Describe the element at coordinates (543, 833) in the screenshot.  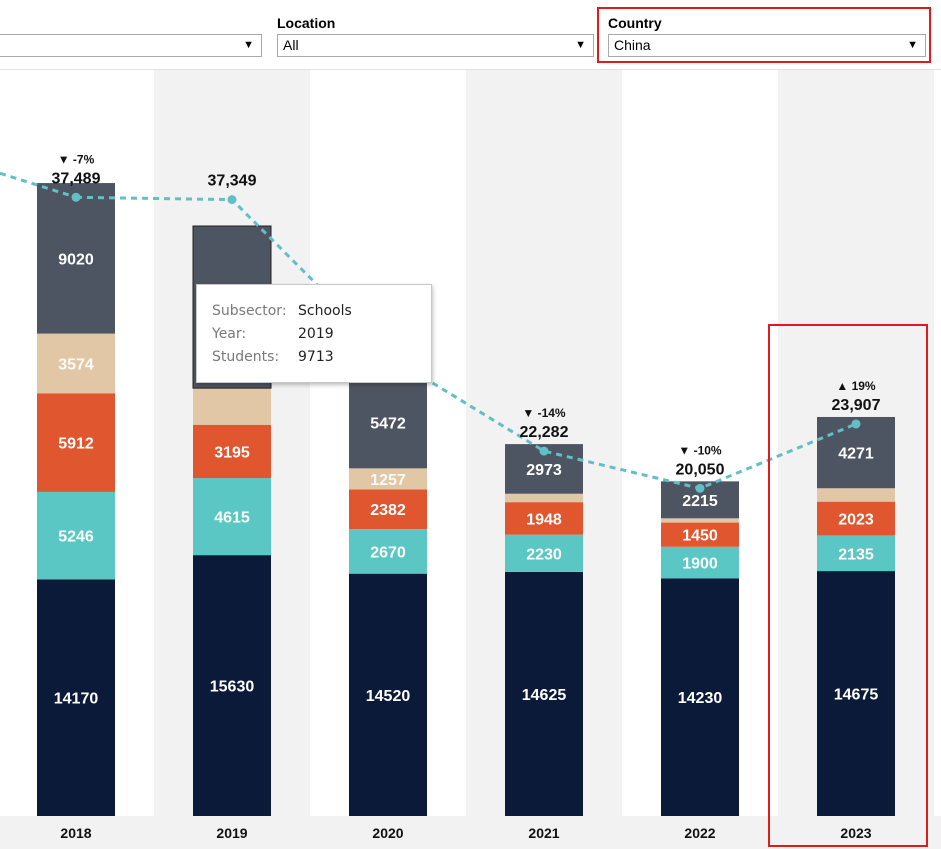
I see `x-tick-label: 2021` at that location.